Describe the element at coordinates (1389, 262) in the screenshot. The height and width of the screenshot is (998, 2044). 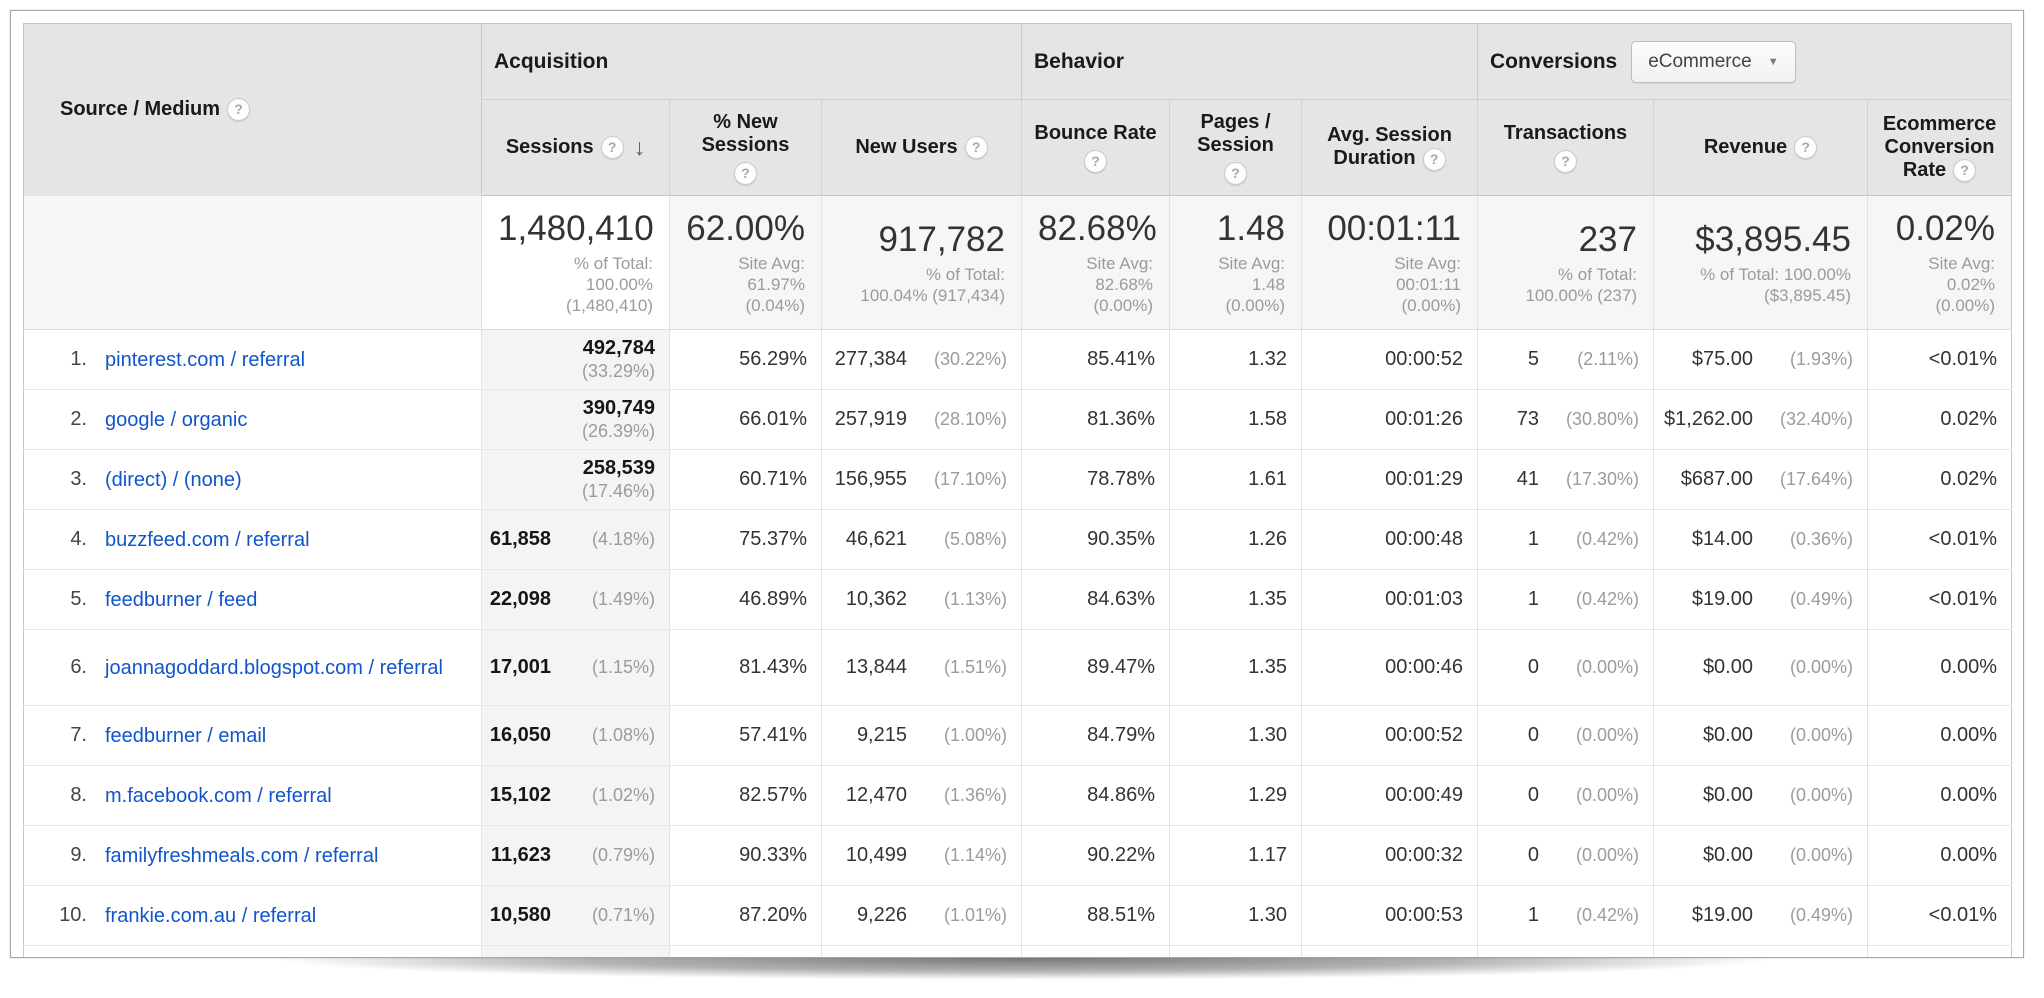
I see `totals-avg-duration-cell: 00:01:11 Site Avg: 00:01:11 (0.00%)` at that location.